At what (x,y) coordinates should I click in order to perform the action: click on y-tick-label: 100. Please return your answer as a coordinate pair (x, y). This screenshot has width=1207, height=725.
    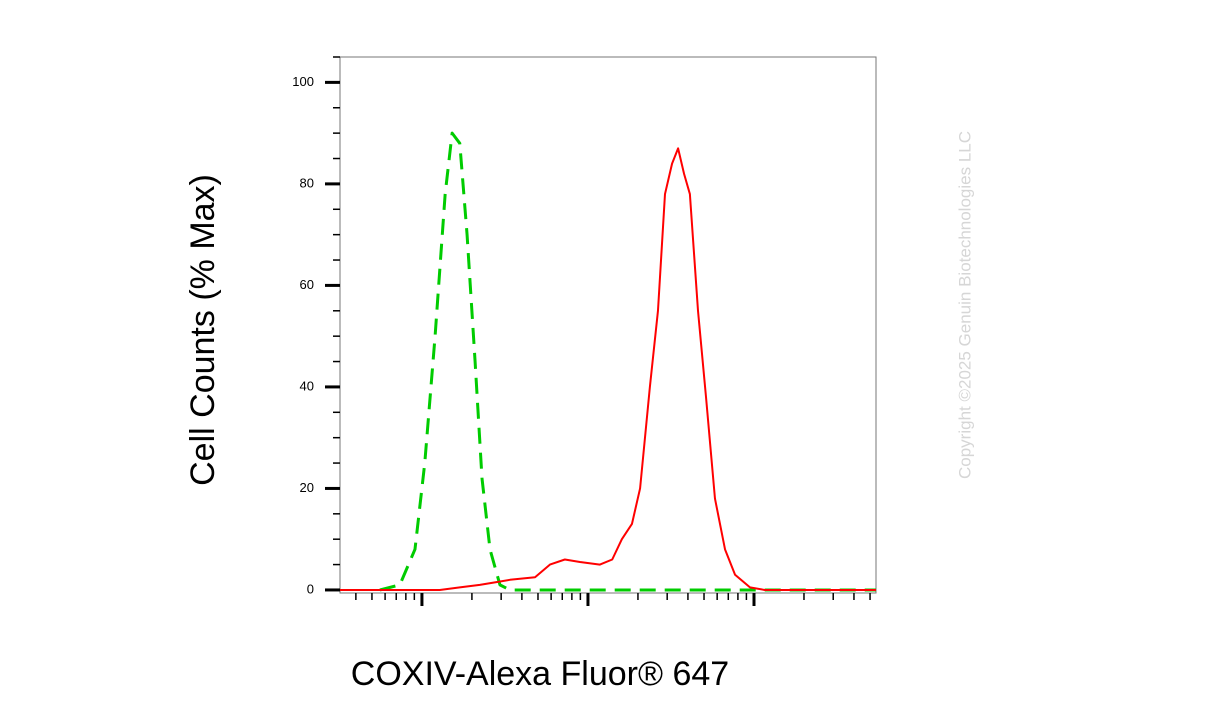
    Looking at the image, I should click on (303, 81).